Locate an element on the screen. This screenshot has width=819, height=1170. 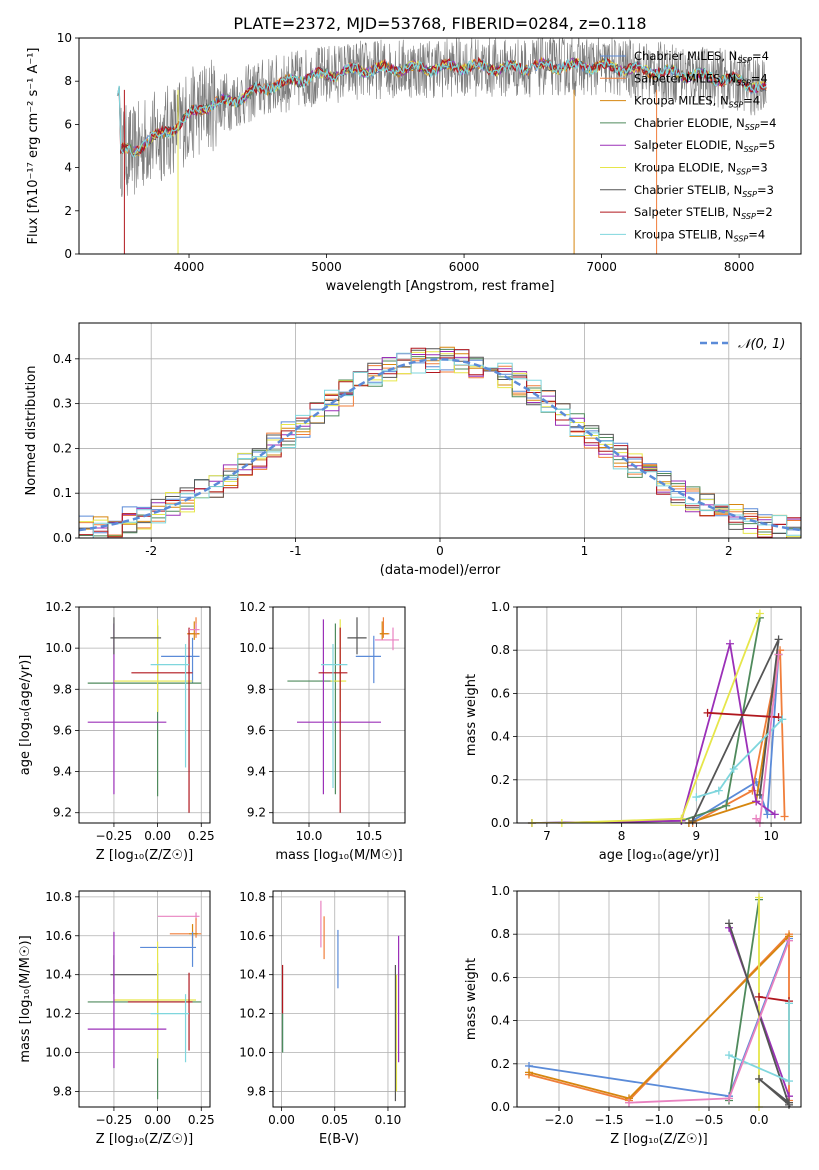
x-tick-label: −1.0 is located at coordinates (658, 1120).